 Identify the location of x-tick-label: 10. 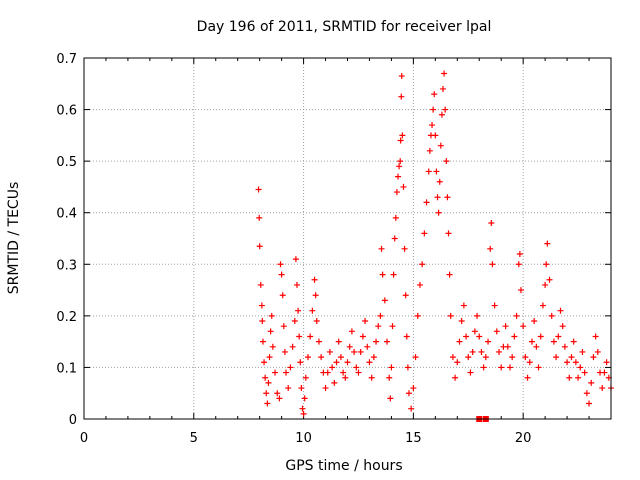
(303, 438).